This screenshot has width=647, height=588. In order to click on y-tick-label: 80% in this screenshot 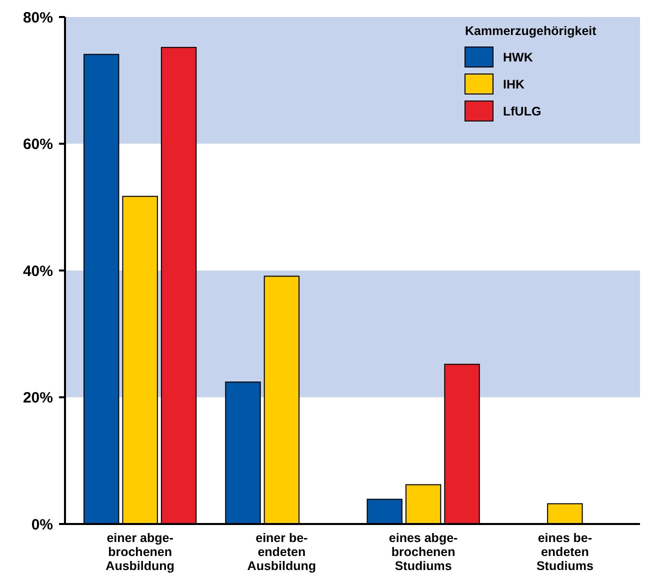, I will do `click(37, 17)`.